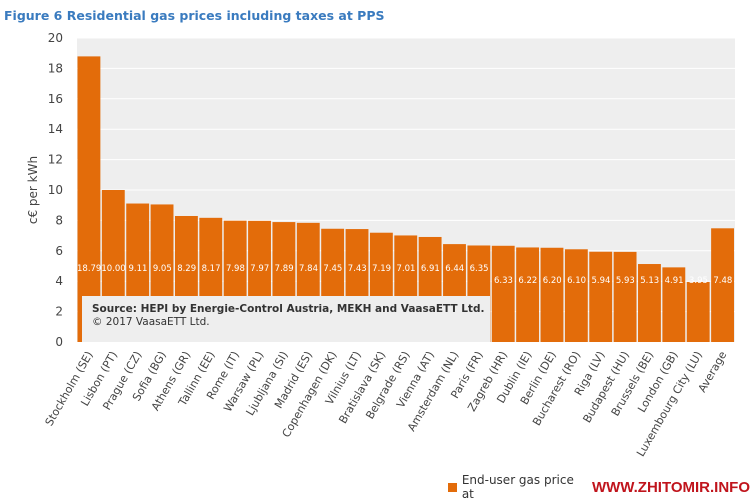 This screenshot has width=750, height=501. I want to click on legend: End-user gas price at WWW.ZHITOMIR.INFO, so click(599, 487).